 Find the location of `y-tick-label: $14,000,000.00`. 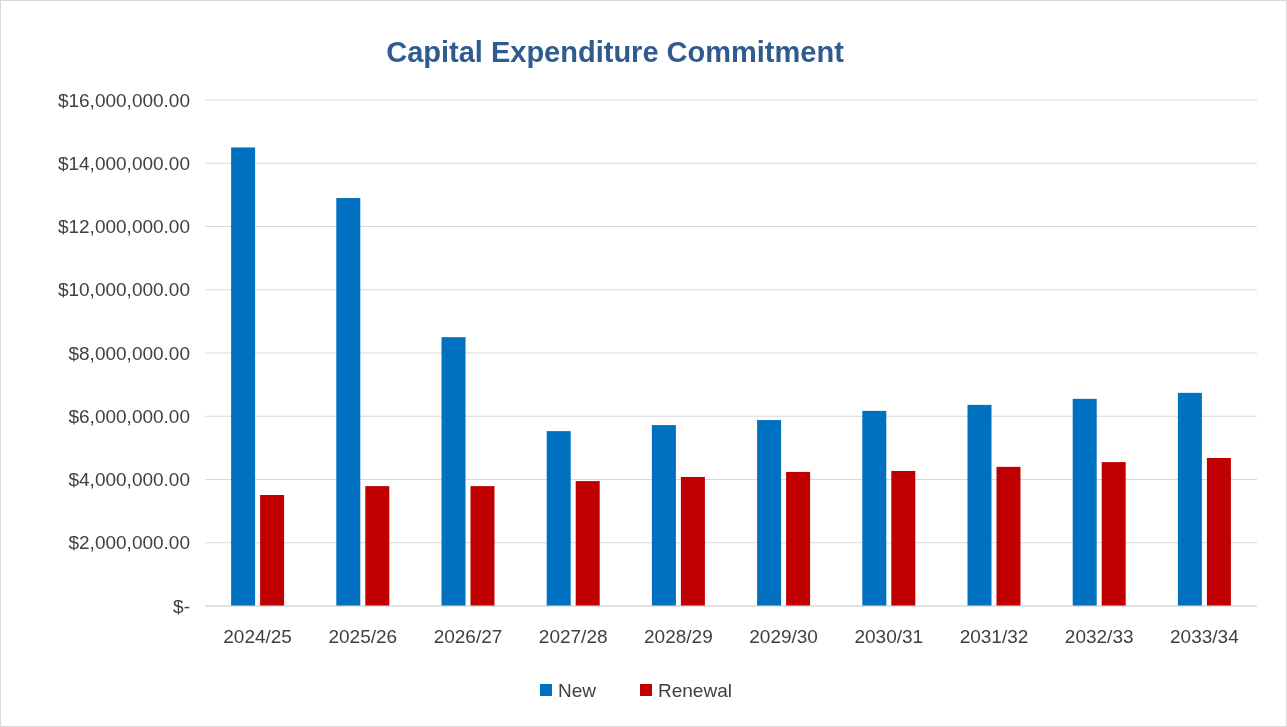

y-tick-label: $14,000,000.00 is located at coordinates (123, 163).